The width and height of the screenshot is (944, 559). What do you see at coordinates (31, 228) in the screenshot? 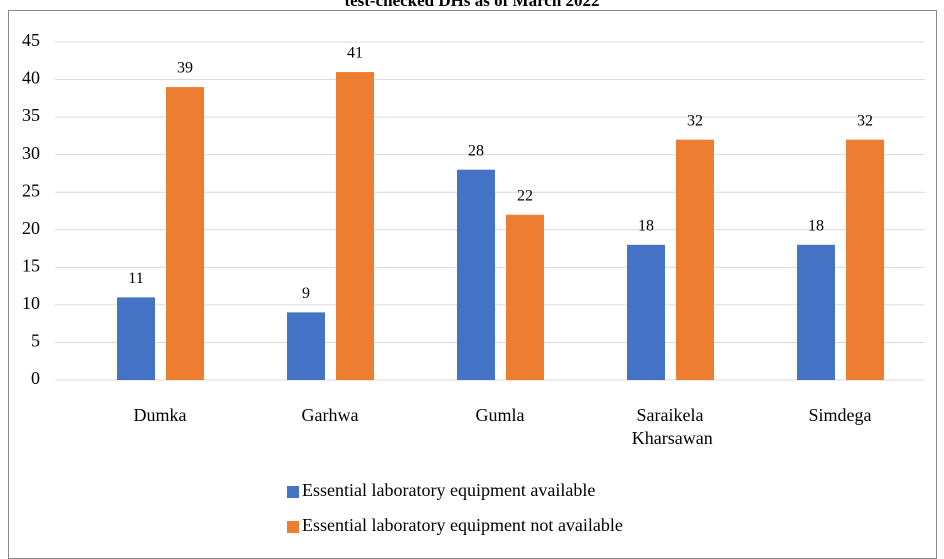
I see `y-tick-label: 20` at bounding box center [31, 228].